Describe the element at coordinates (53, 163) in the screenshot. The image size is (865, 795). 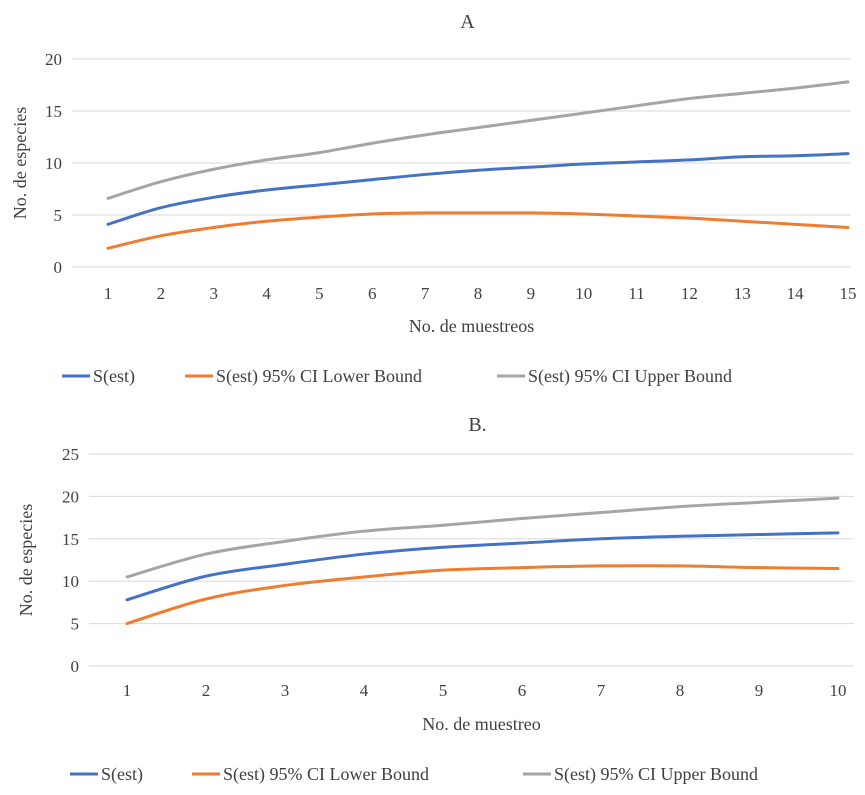
I see `a-y-tick-label: 10` at that location.